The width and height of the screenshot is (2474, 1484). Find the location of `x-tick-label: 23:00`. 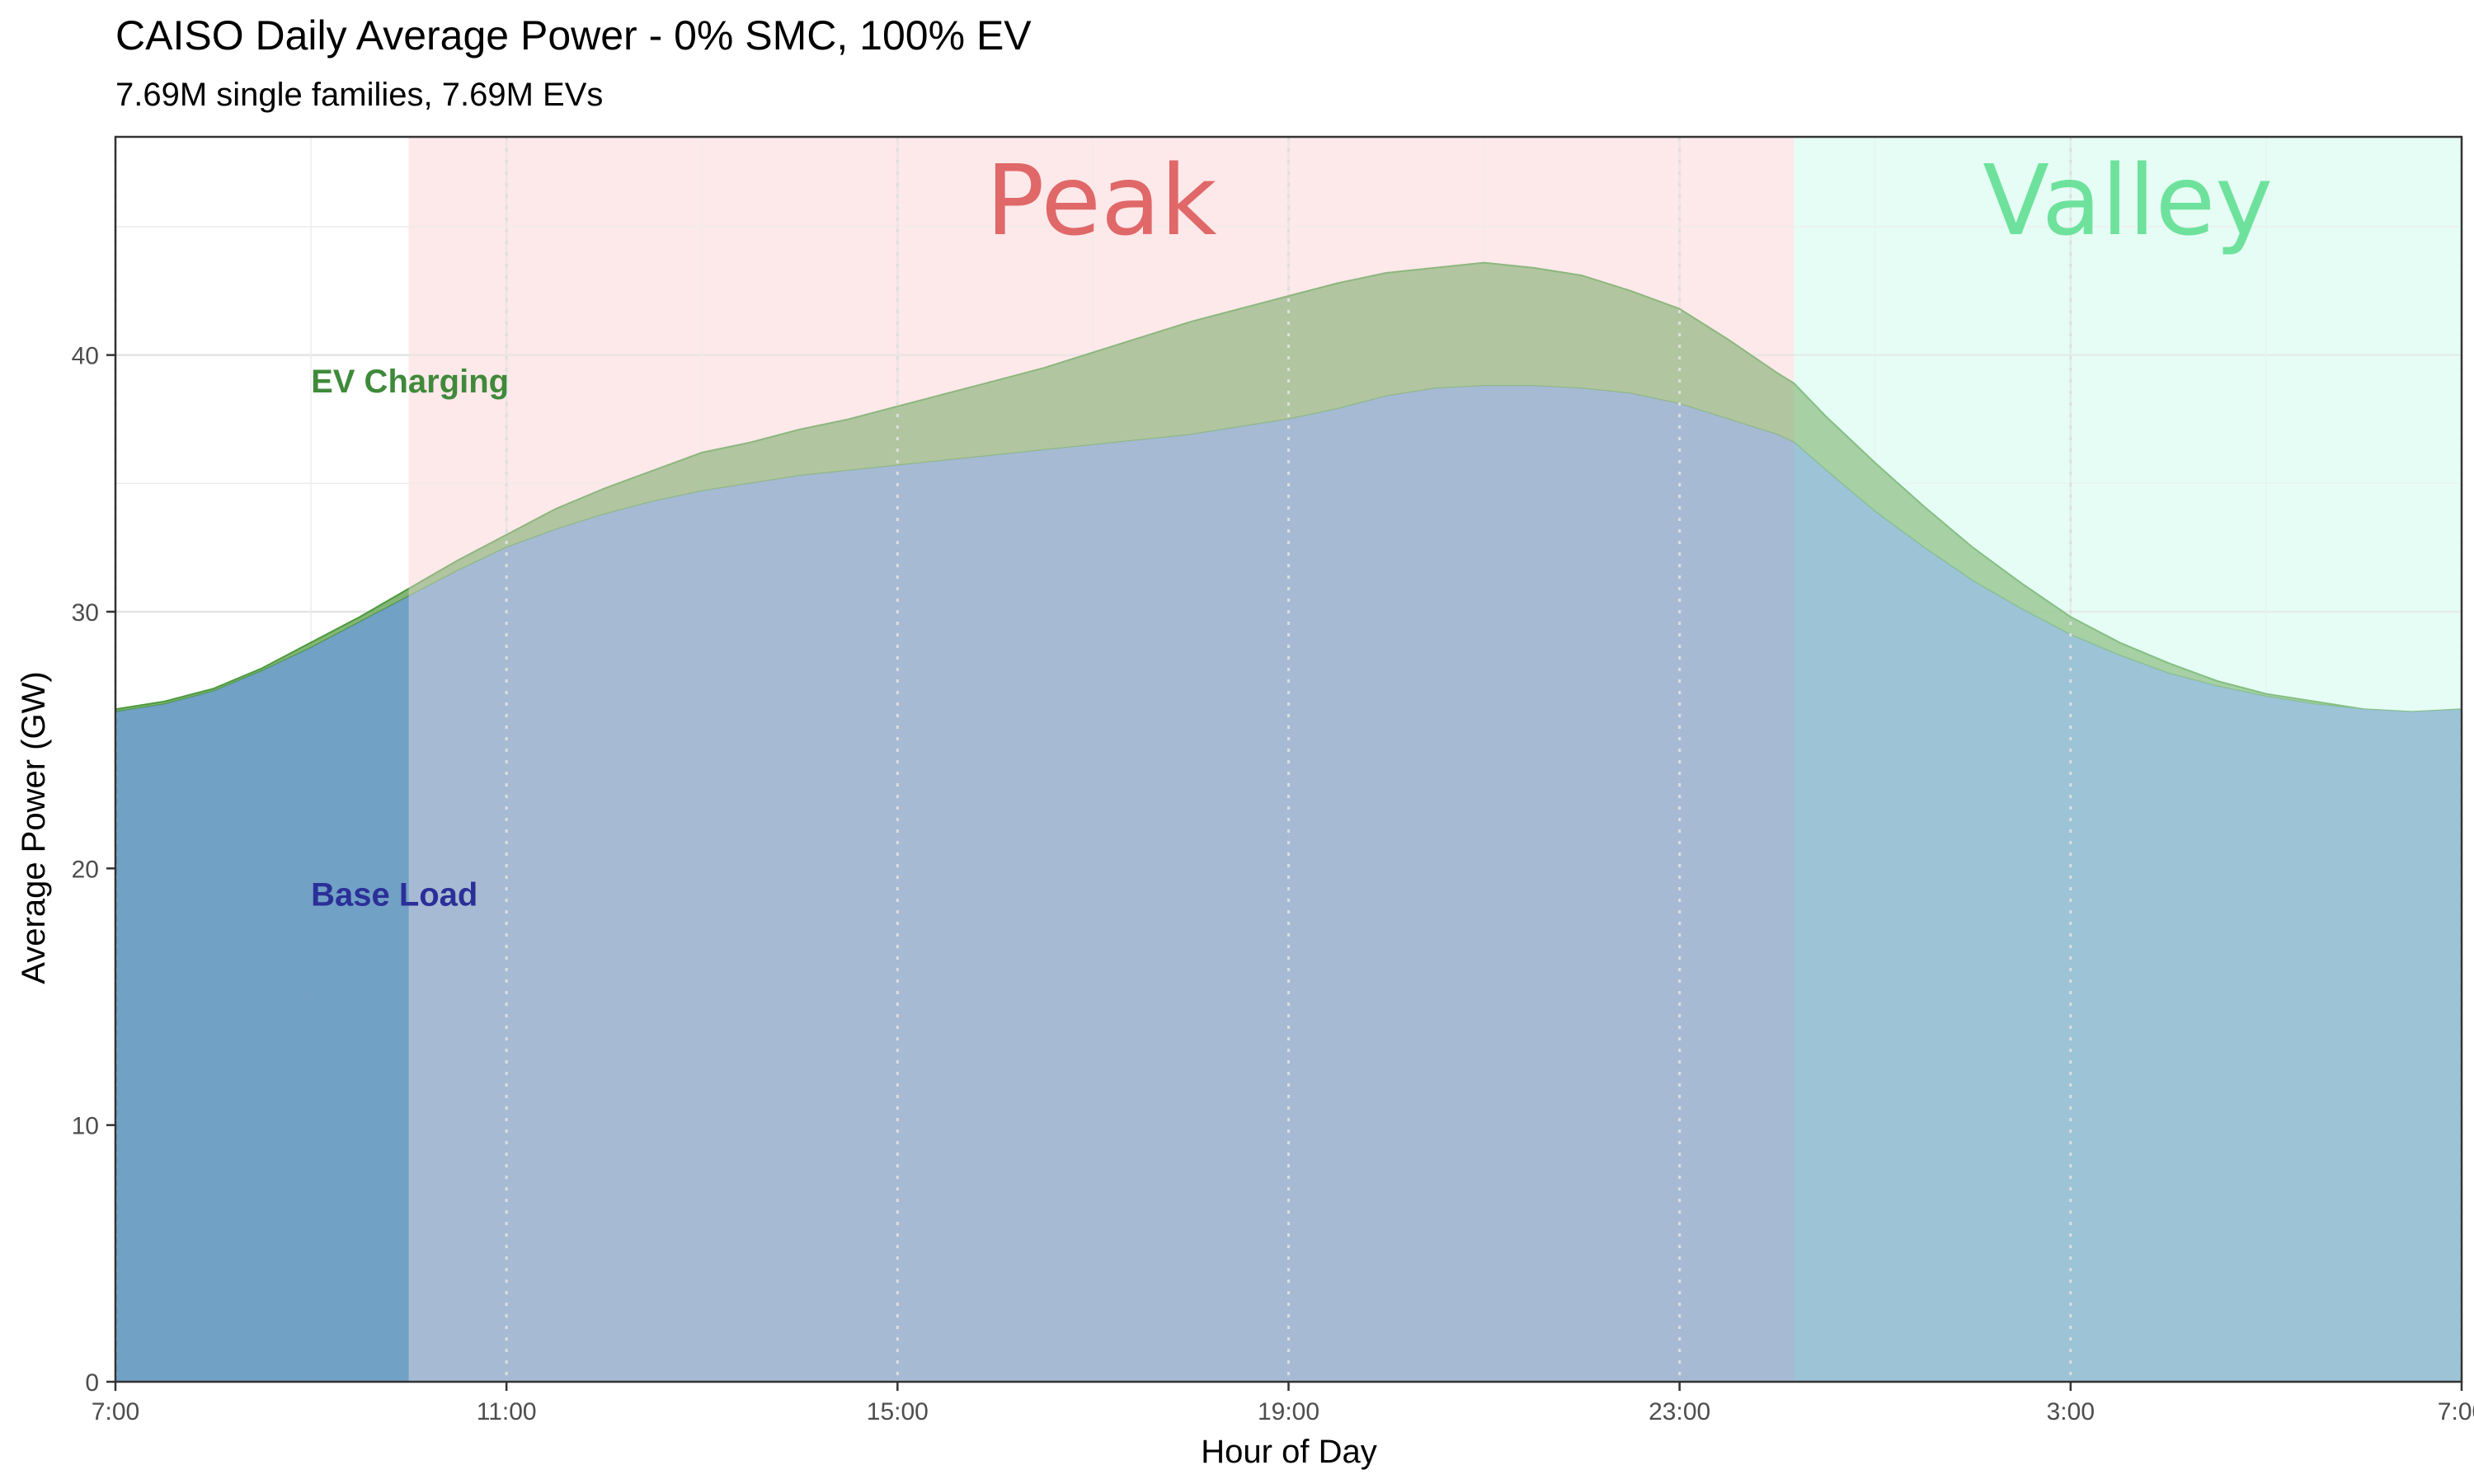

x-tick-label: 23:00 is located at coordinates (1679, 1411).